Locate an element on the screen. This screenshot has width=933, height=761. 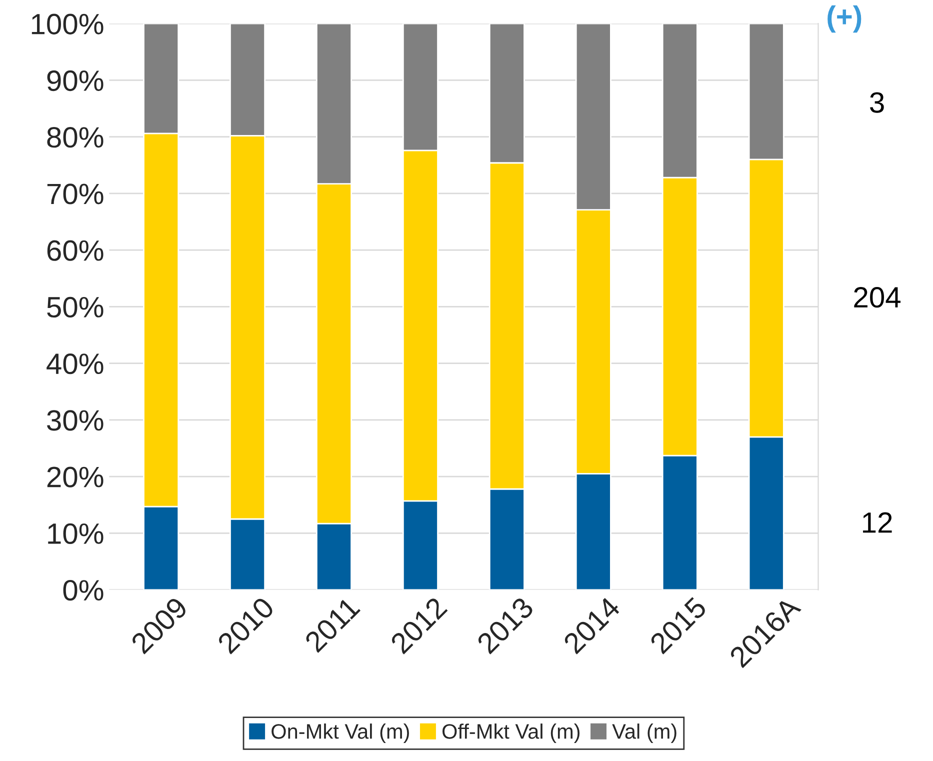
y-tick-label: 60% is located at coordinates (75, 250).